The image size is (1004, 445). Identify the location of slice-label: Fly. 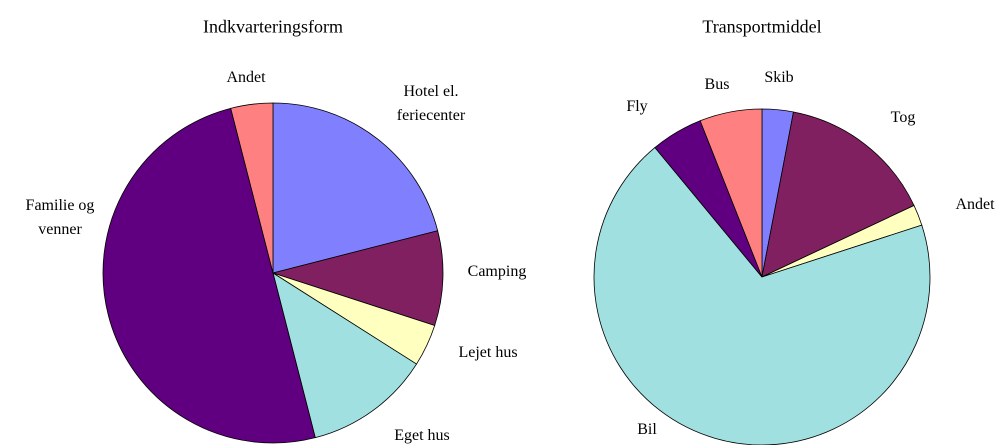
(637, 106).